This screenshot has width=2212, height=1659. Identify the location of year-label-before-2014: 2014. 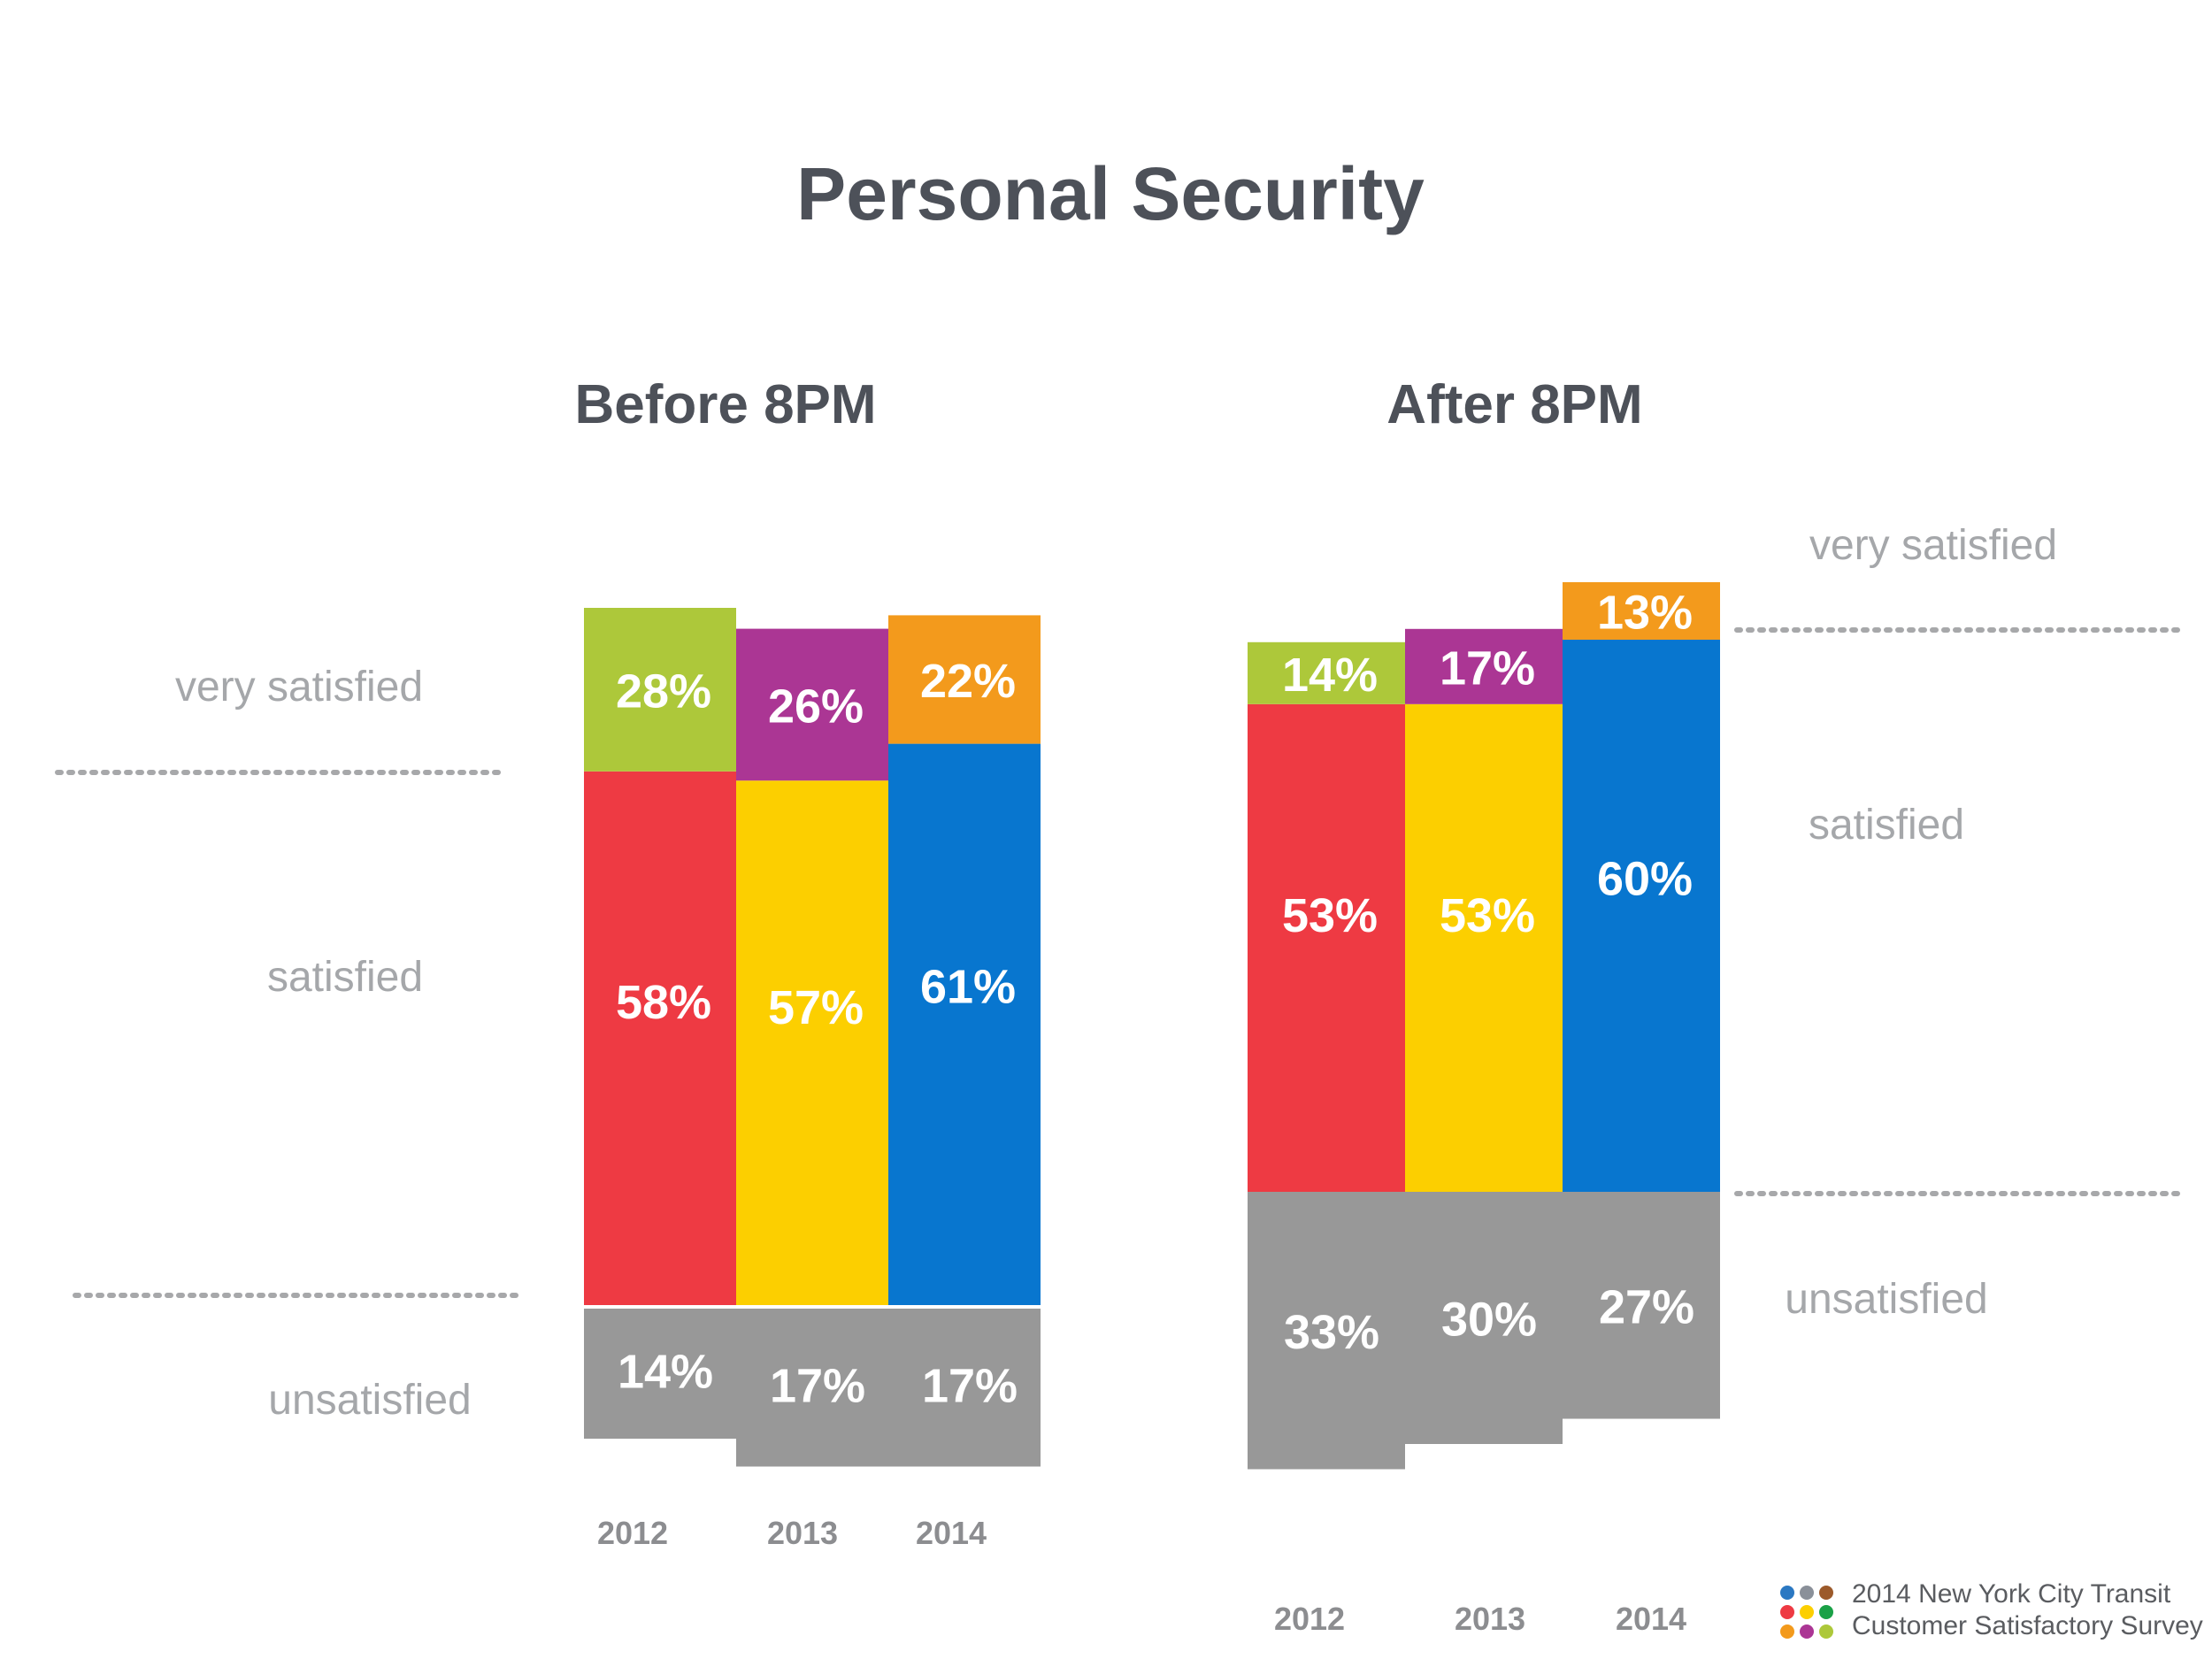
(951, 1533).